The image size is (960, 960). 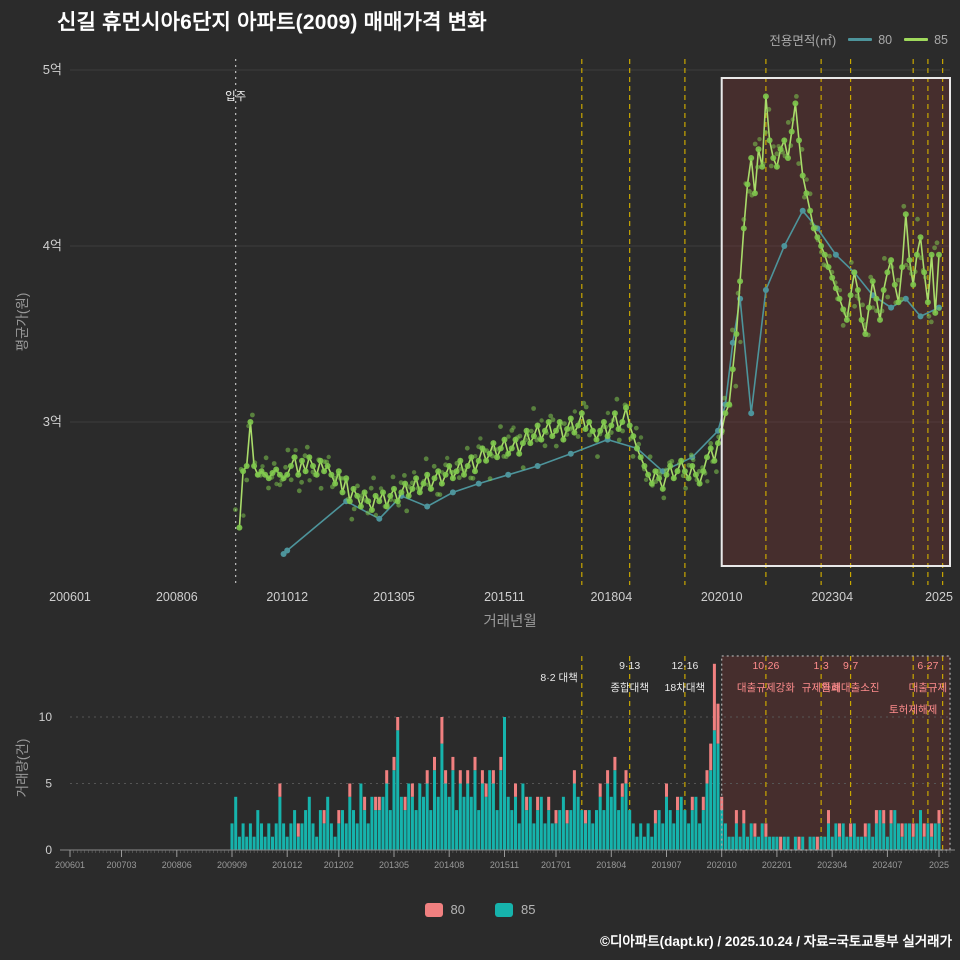 What do you see at coordinates (48, 850) in the screenshot?
I see `svg-text: 0` at bounding box center [48, 850].